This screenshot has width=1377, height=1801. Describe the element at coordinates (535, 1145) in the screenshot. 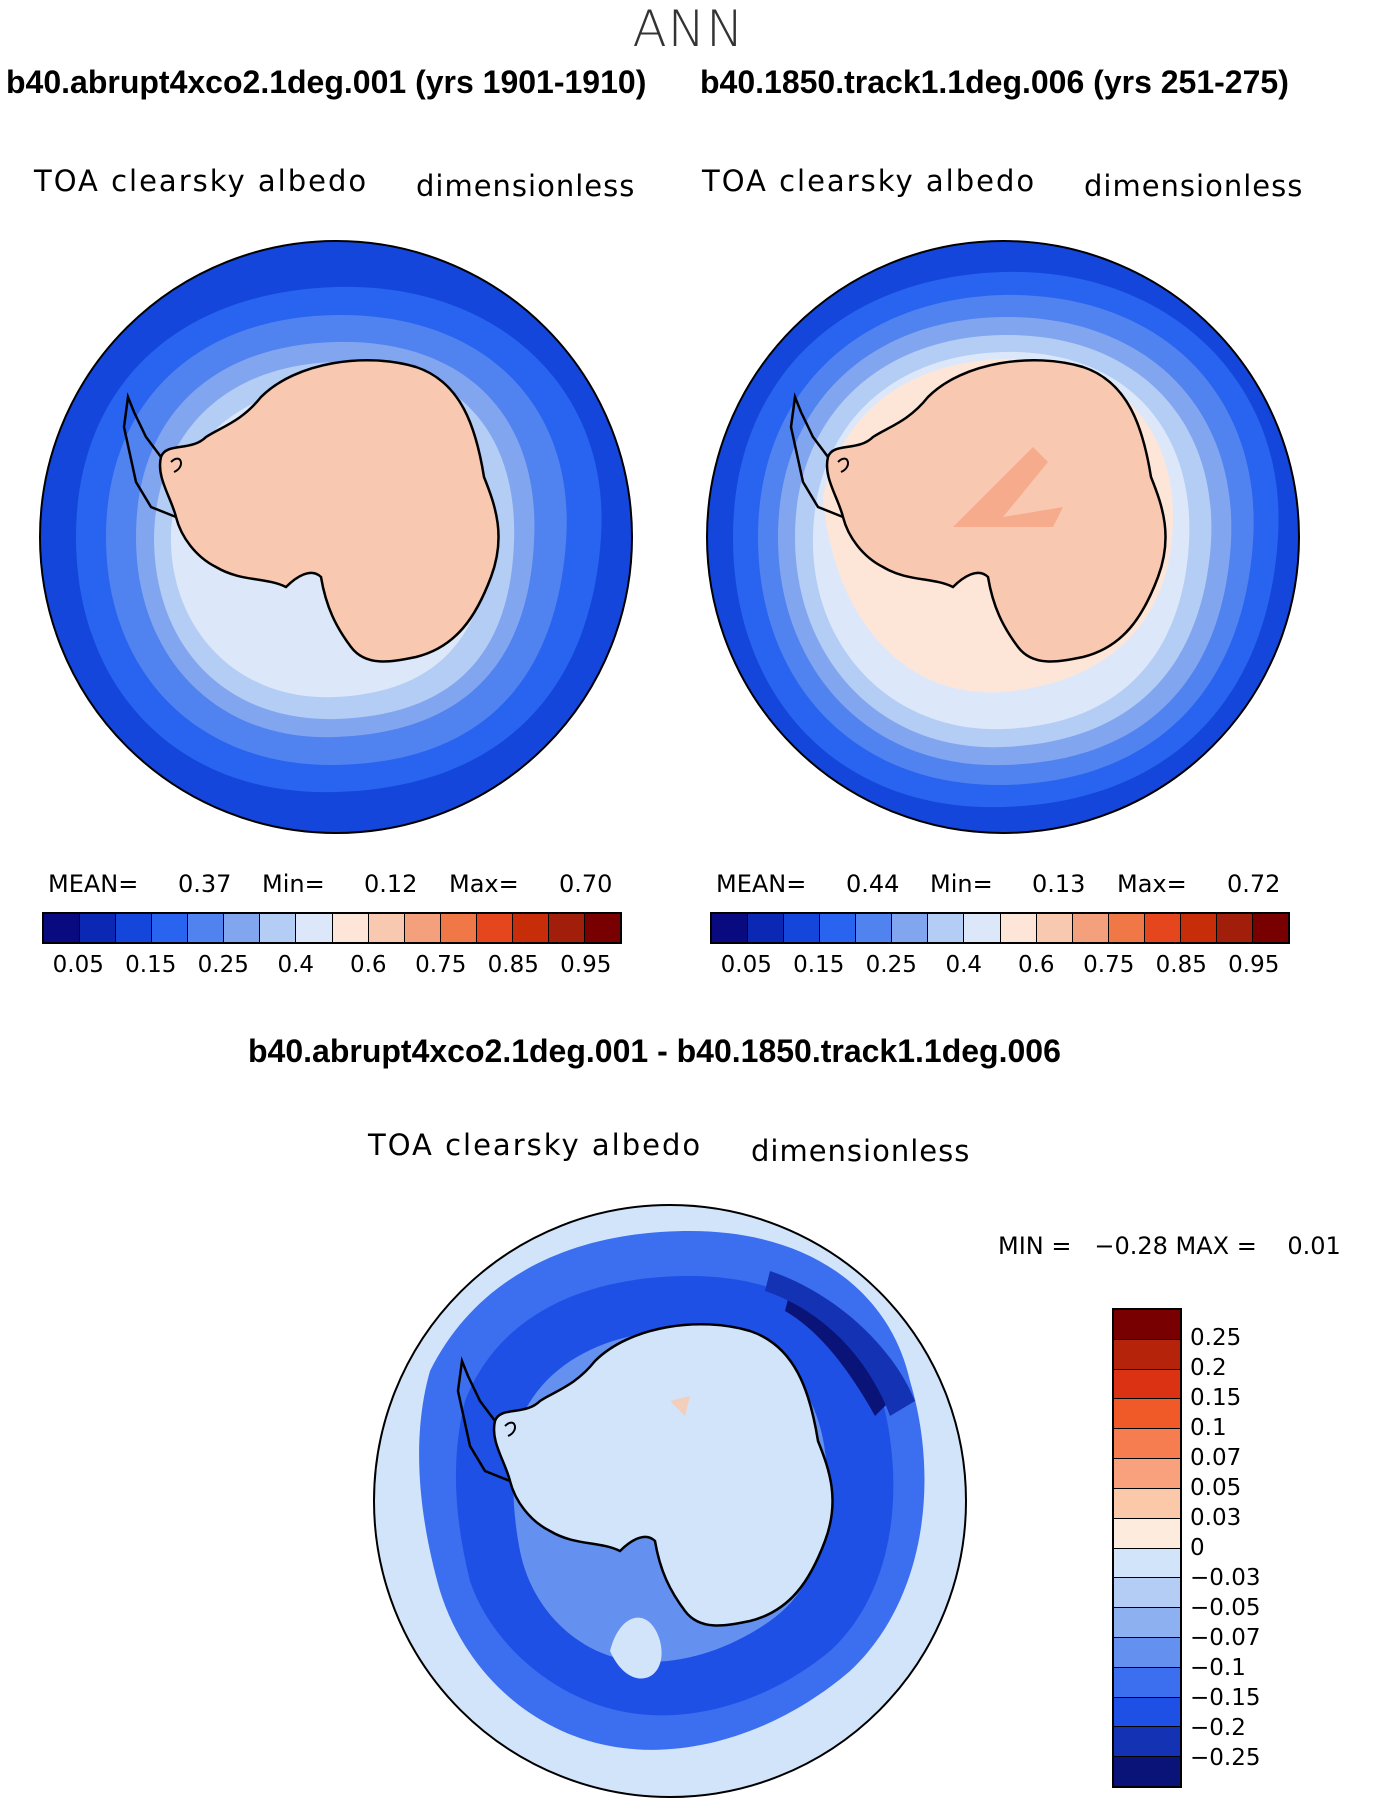

I see `diff-variable-label: TOA clearsky albedo` at that location.